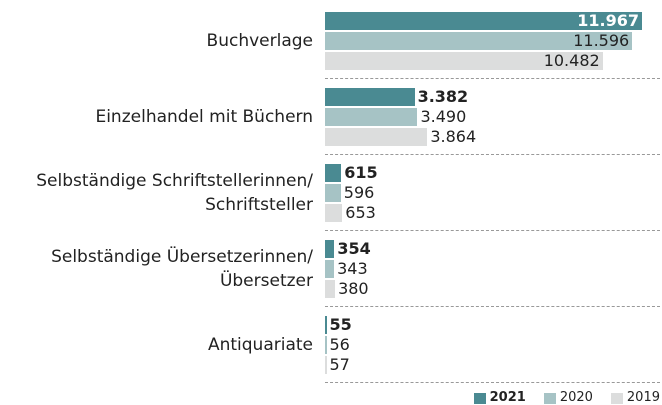 The height and width of the screenshot is (405, 662). I want to click on value-label: 56, so click(339, 344).